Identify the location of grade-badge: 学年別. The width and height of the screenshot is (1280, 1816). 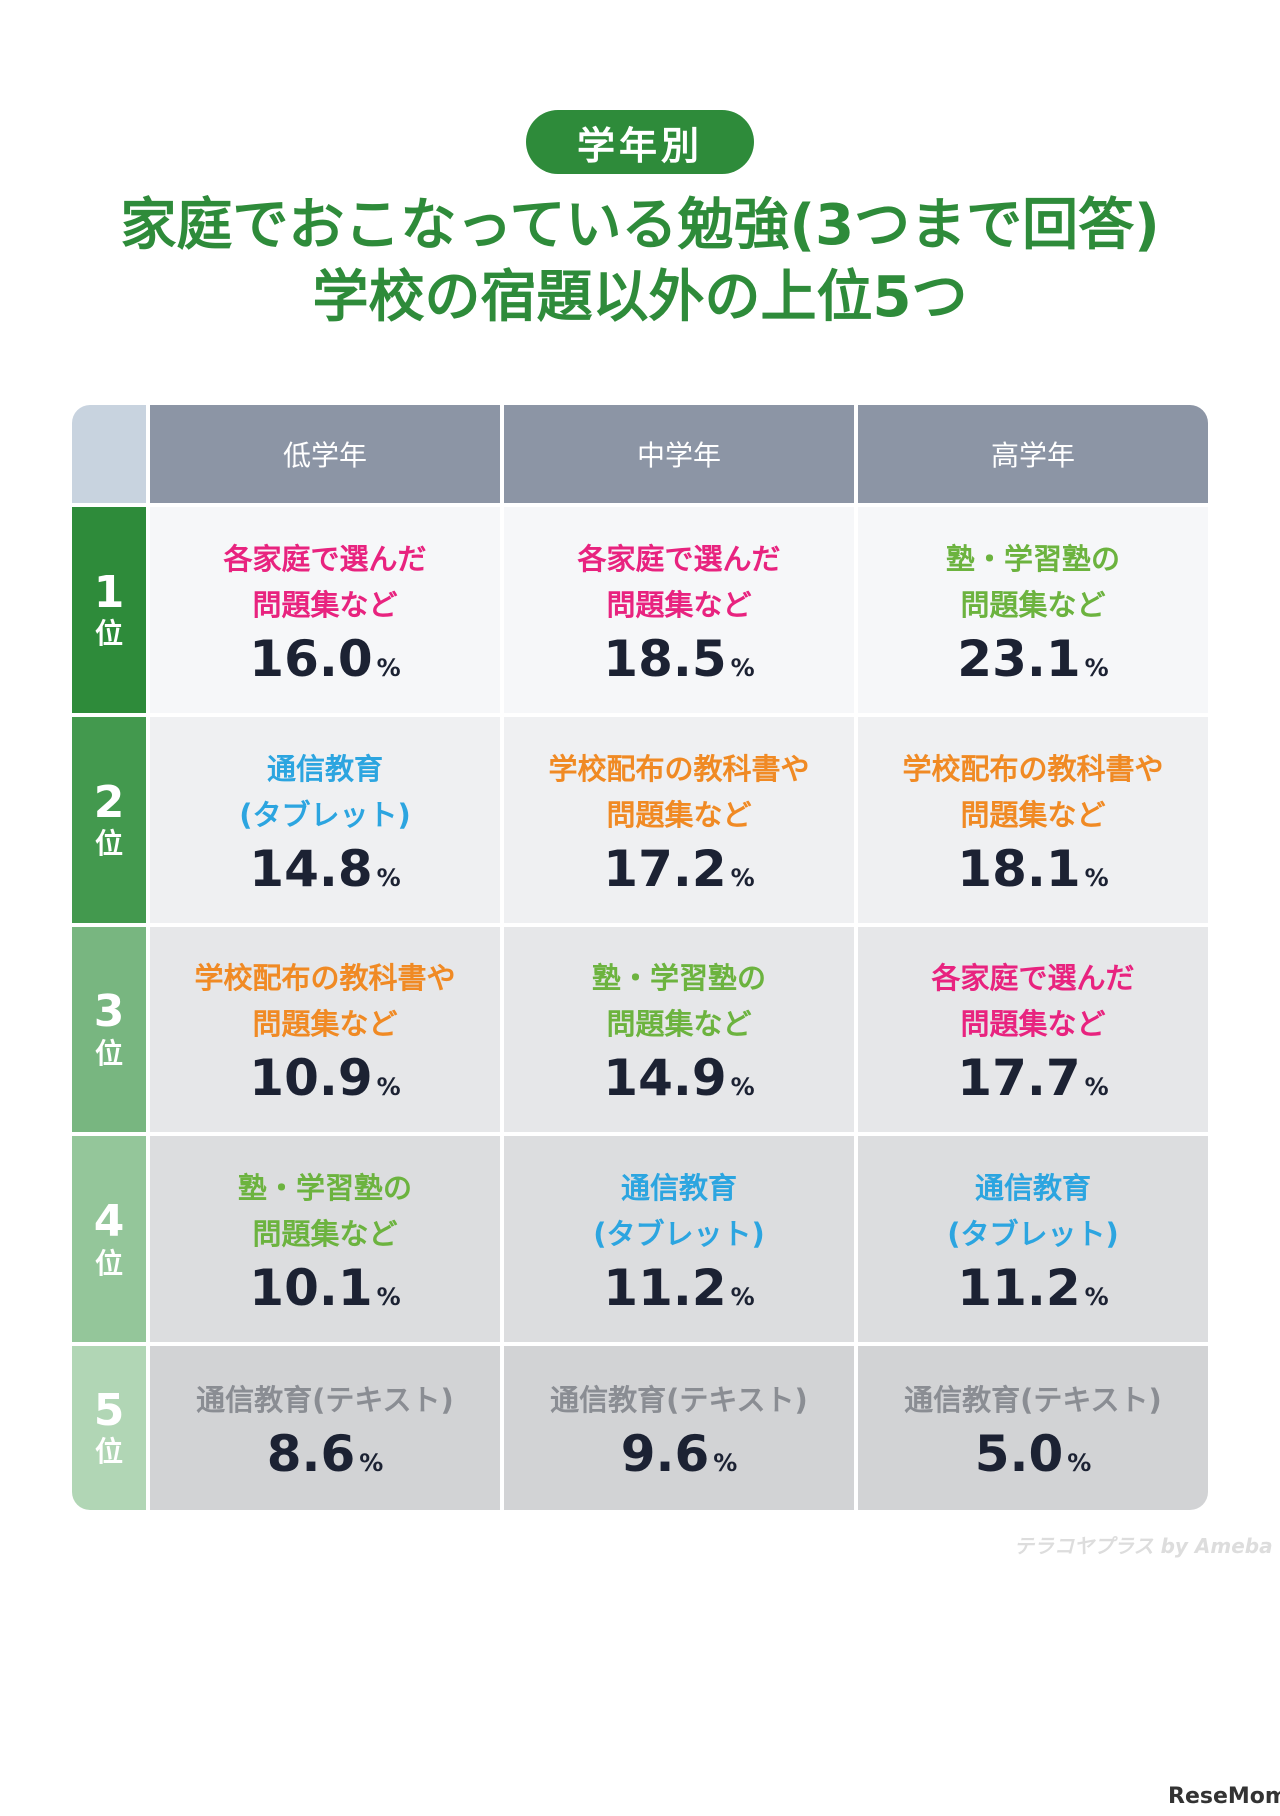
(640, 142).